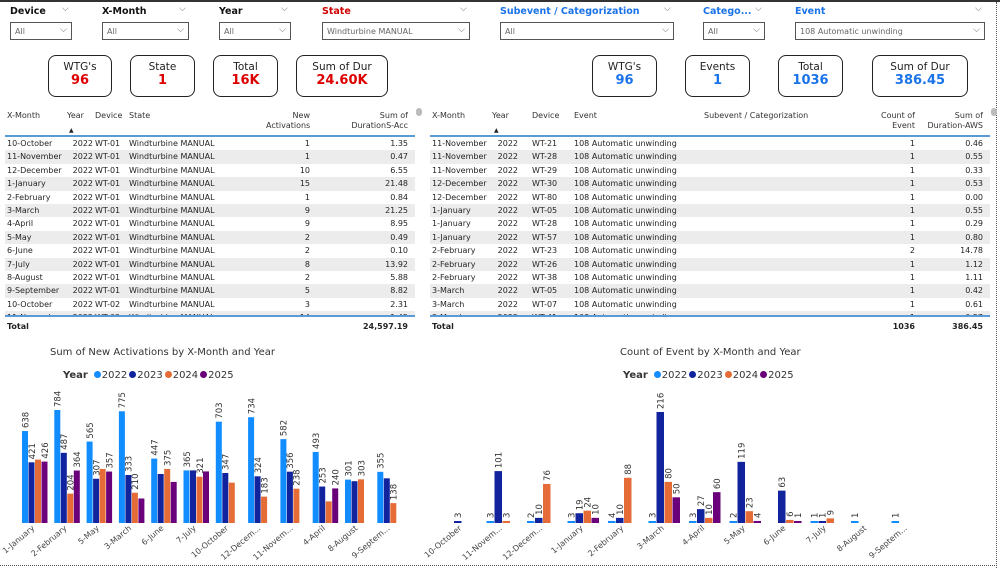  What do you see at coordinates (206, 497) in the screenshot?
I see `bar-2025-7-July` at bounding box center [206, 497].